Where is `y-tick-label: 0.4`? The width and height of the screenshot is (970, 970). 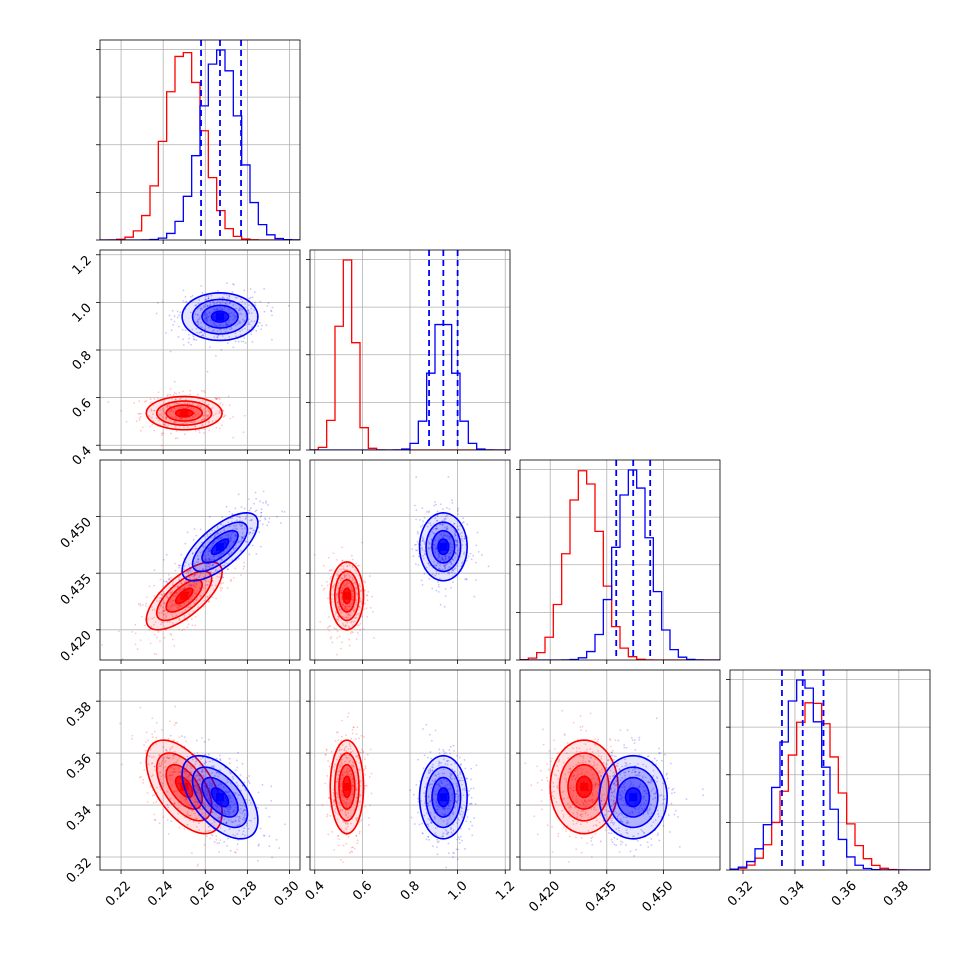 y-tick-label: 0.4 is located at coordinates (82, 455).